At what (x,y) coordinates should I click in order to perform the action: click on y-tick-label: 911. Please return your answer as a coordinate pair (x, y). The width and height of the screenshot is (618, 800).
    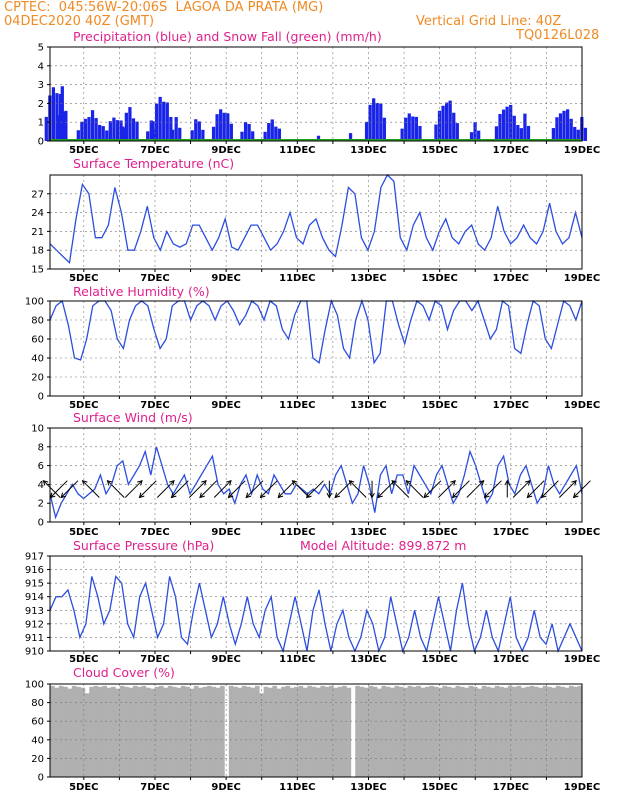
    Looking at the image, I should click on (34, 638).